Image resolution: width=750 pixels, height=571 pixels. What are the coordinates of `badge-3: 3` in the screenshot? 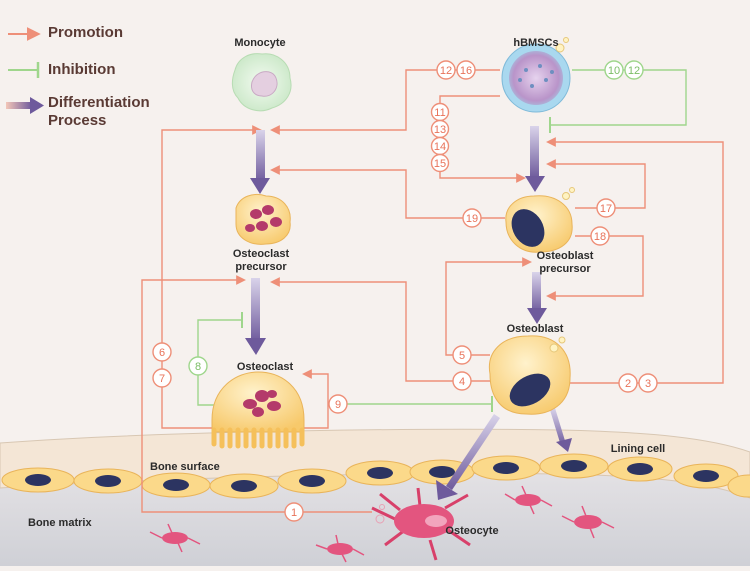 It's located at (648, 383).